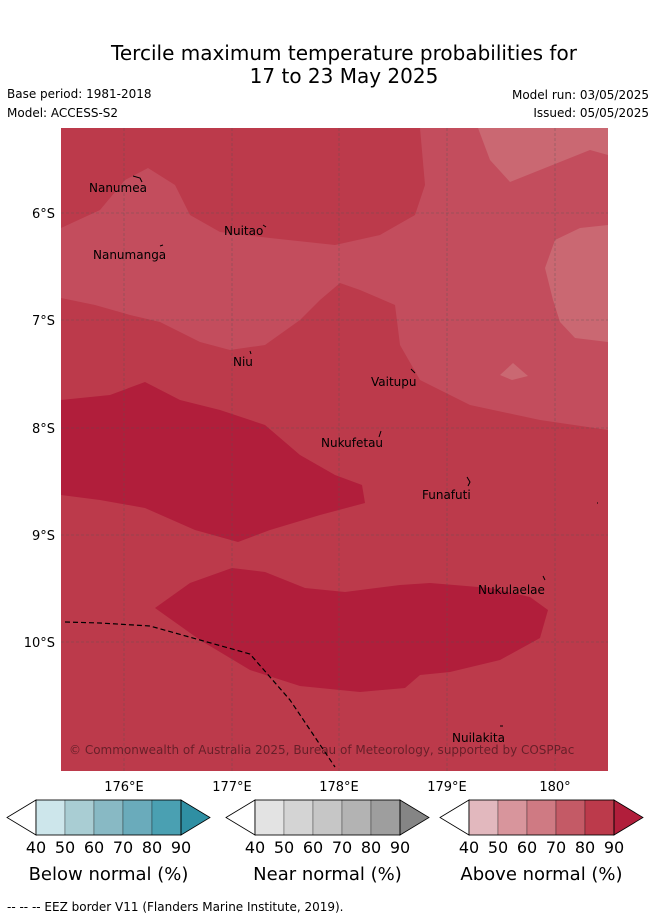  What do you see at coordinates (94, 847) in the screenshot?
I see `below-normal-colorbar-tick: 60` at bounding box center [94, 847].